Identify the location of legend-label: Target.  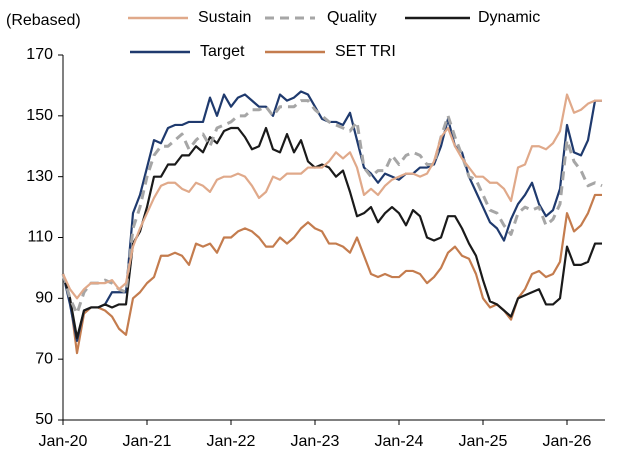
(222, 51).